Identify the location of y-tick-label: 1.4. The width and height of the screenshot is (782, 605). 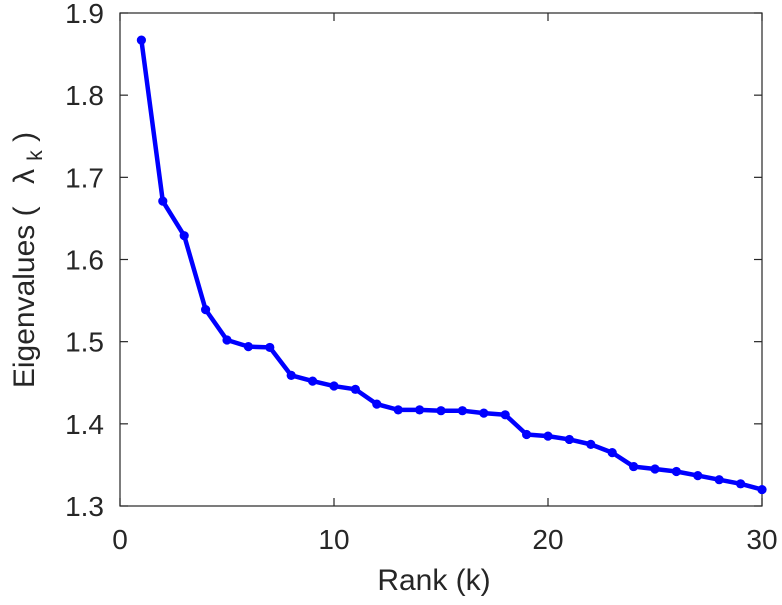
(84, 424).